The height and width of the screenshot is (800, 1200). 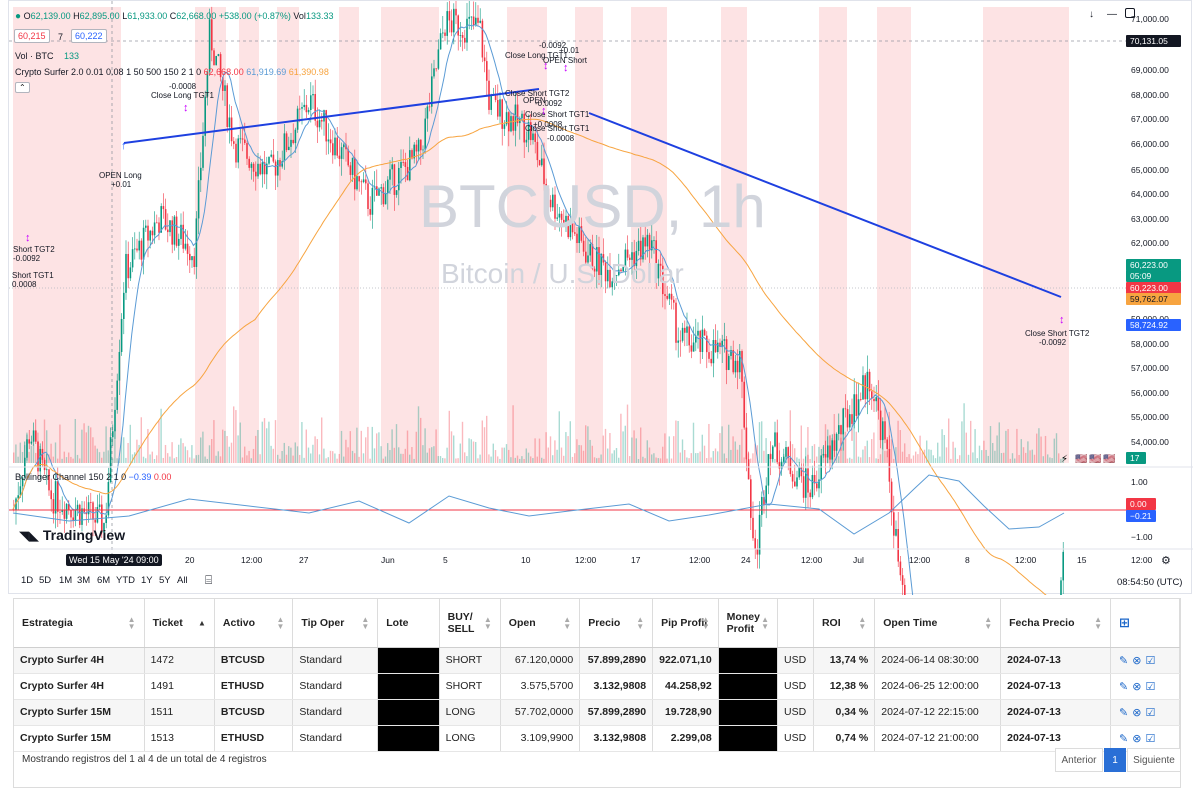 I want to click on chart-settings-icon: ⚙, so click(x=1166, y=561).